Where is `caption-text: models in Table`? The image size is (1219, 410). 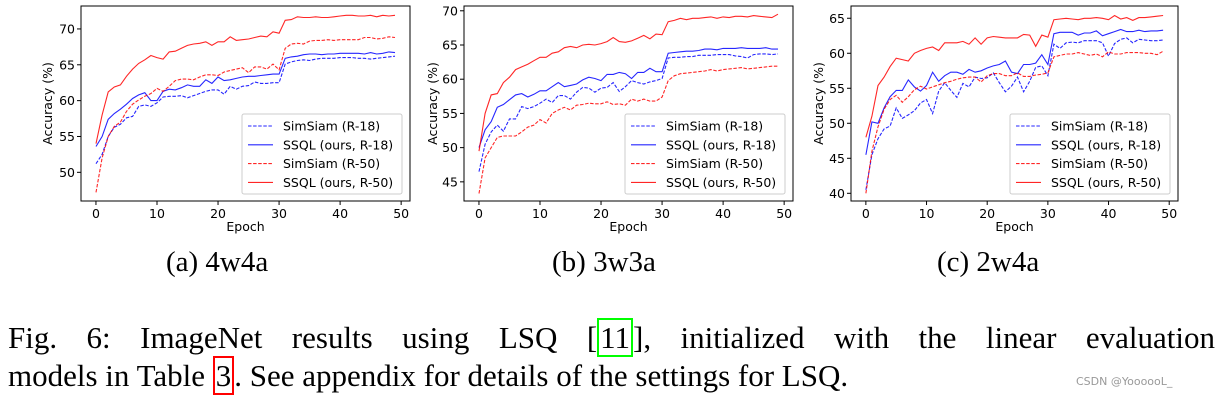 caption-text: models in Table is located at coordinates (110, 375).